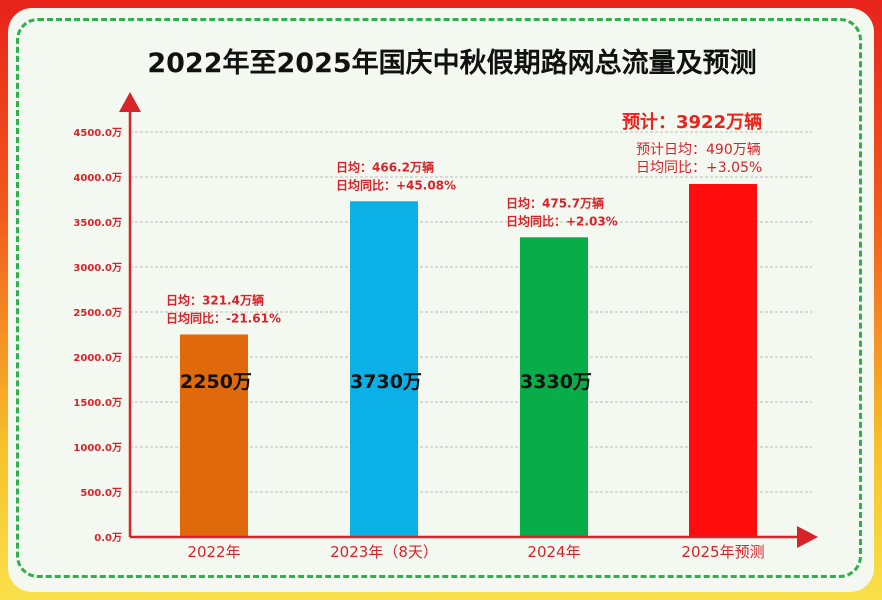 Image resolution: width=882 pixels, height=600 pixels. What do you see at coordinates (97, 223) in the screenshot?
I see `y-tick-label: 3500.0万` at bounding box center [97, 223].